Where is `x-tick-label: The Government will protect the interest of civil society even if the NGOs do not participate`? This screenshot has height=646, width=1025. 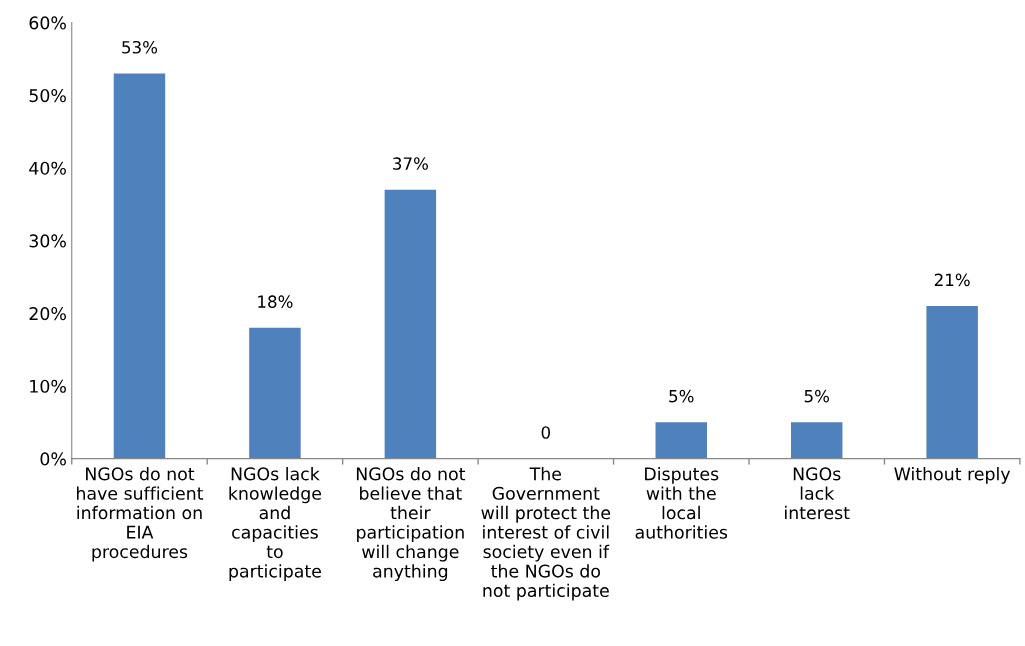 x-tick-label: The Government will protect the interest of civil society even if the NGOs do not participate is located at coordinates (546, 533).